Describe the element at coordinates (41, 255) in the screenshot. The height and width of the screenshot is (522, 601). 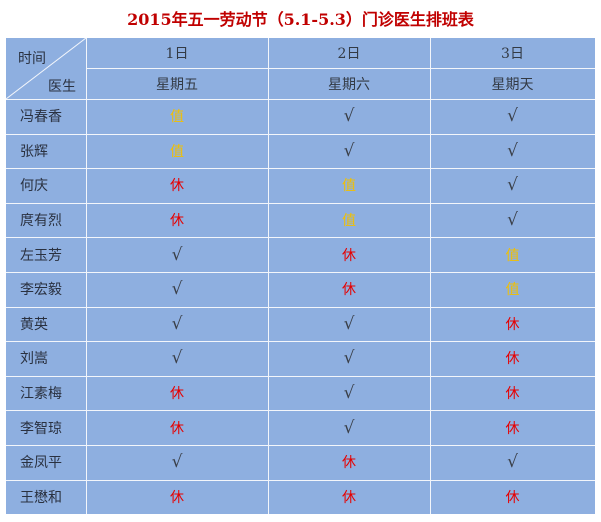
I see `doctor-name: 左玉芳` at that location.